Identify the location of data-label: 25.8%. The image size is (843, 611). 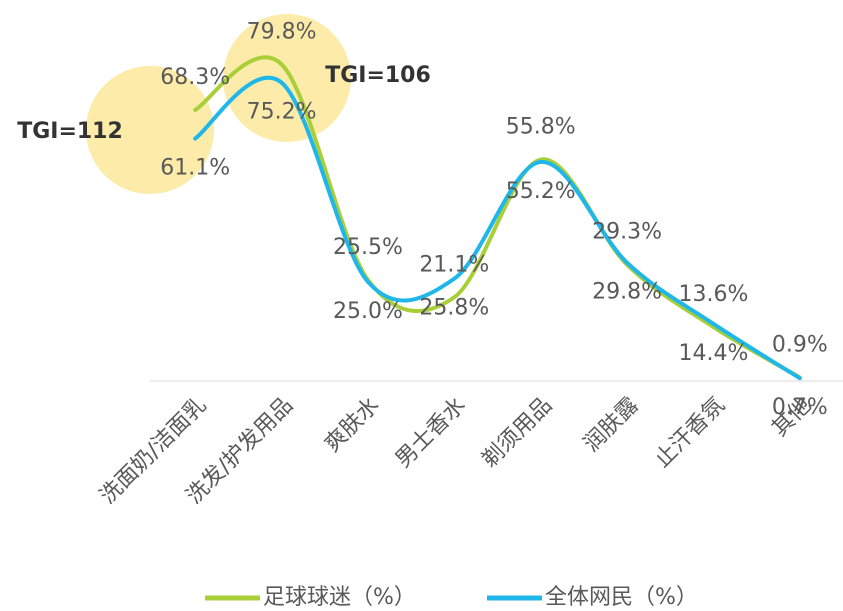
(454, 308).